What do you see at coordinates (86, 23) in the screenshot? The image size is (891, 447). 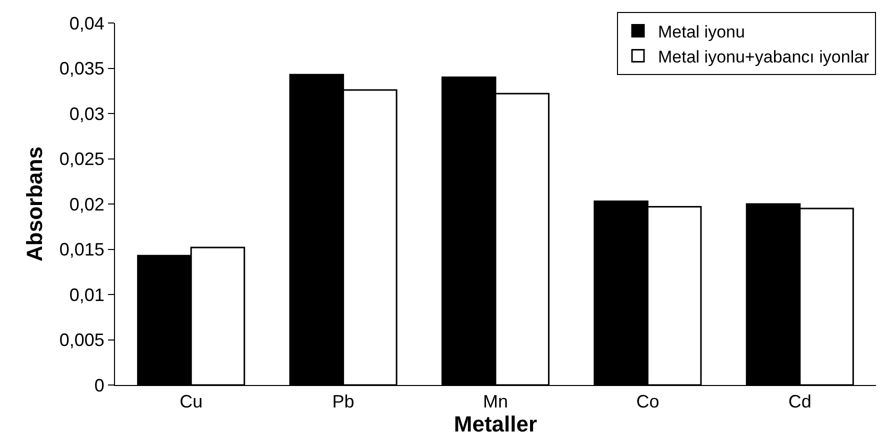 I see `y-tick-label: 0,04` at bounding box center [86, 23].